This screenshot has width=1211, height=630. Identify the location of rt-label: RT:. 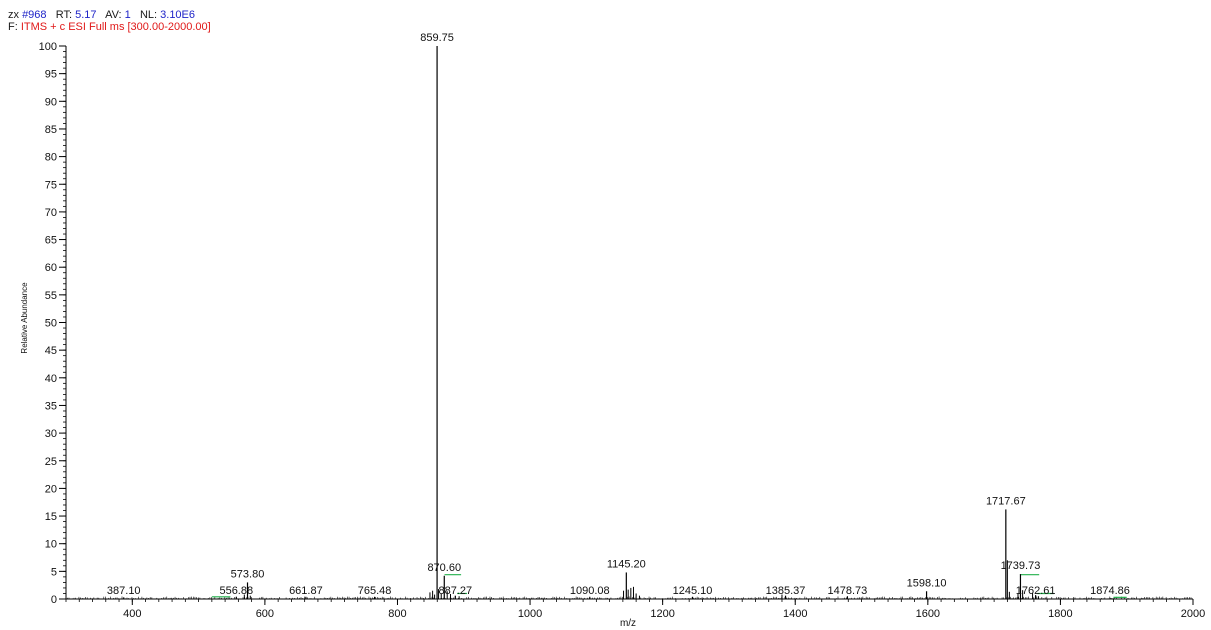
(64, 15).